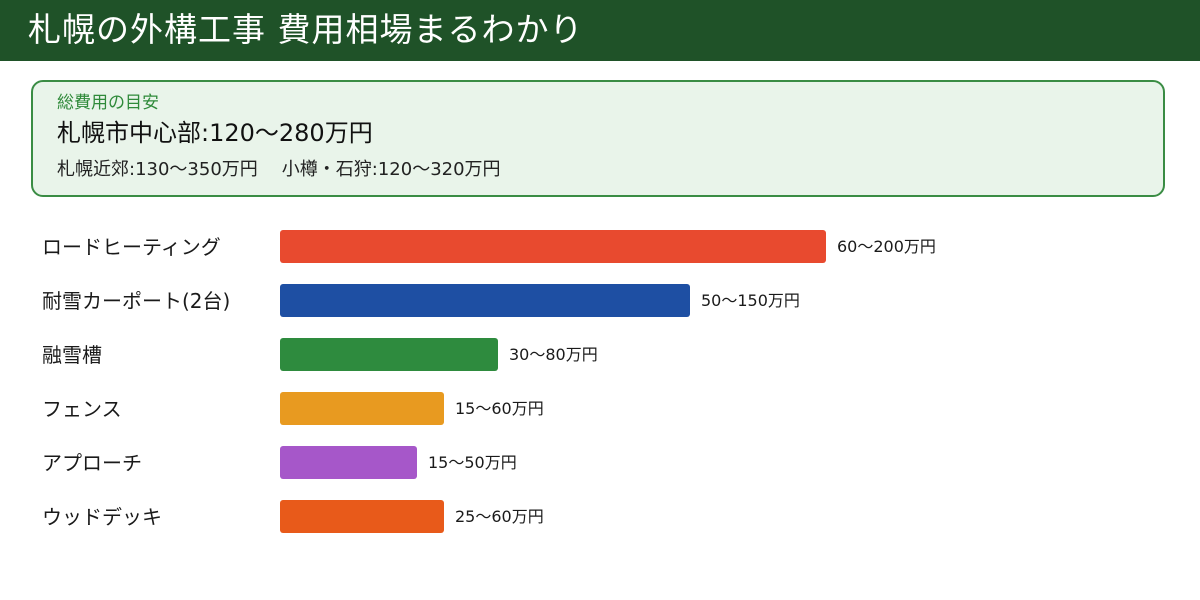 This screenshot has width=1200, height=600. Describe the element at coordinates (472, 462) in the screenshot. I see `value-label: 15〜50万円` at that location.